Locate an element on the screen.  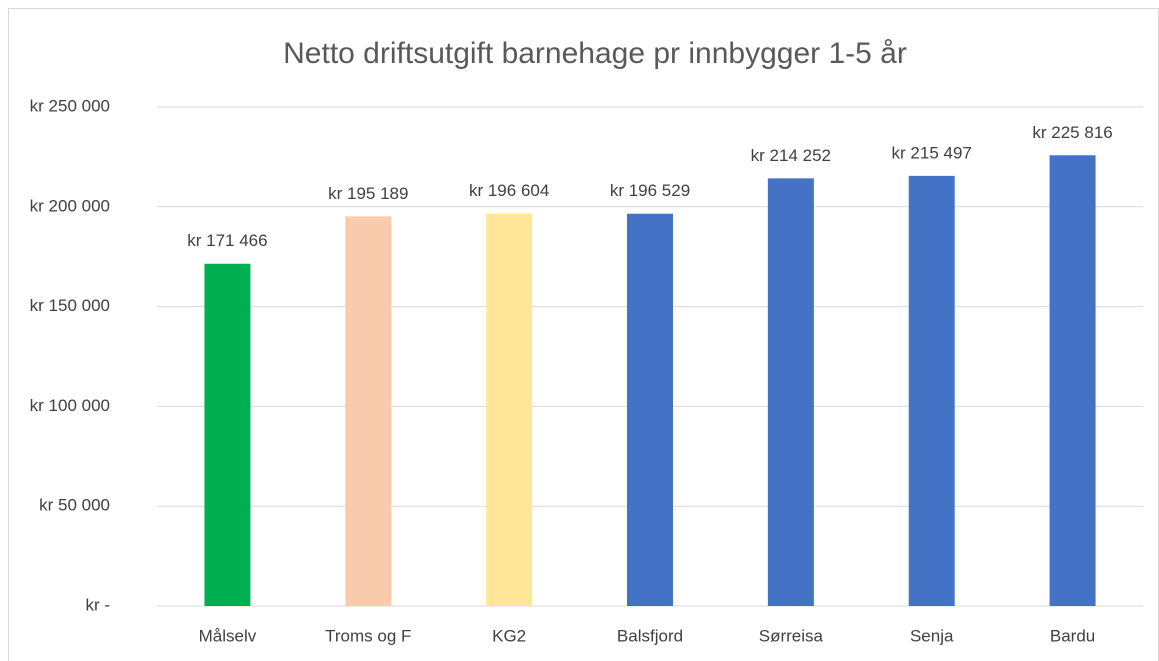
x-tick-label: Sørreisa is located at coordinates (791, 635).